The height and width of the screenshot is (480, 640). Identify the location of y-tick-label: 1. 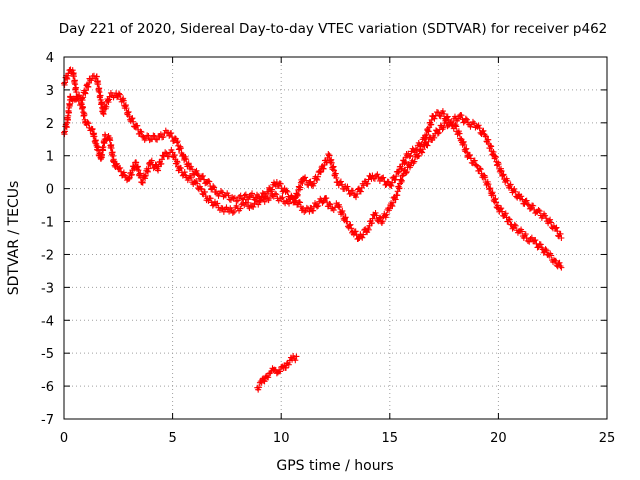
(50, 157).